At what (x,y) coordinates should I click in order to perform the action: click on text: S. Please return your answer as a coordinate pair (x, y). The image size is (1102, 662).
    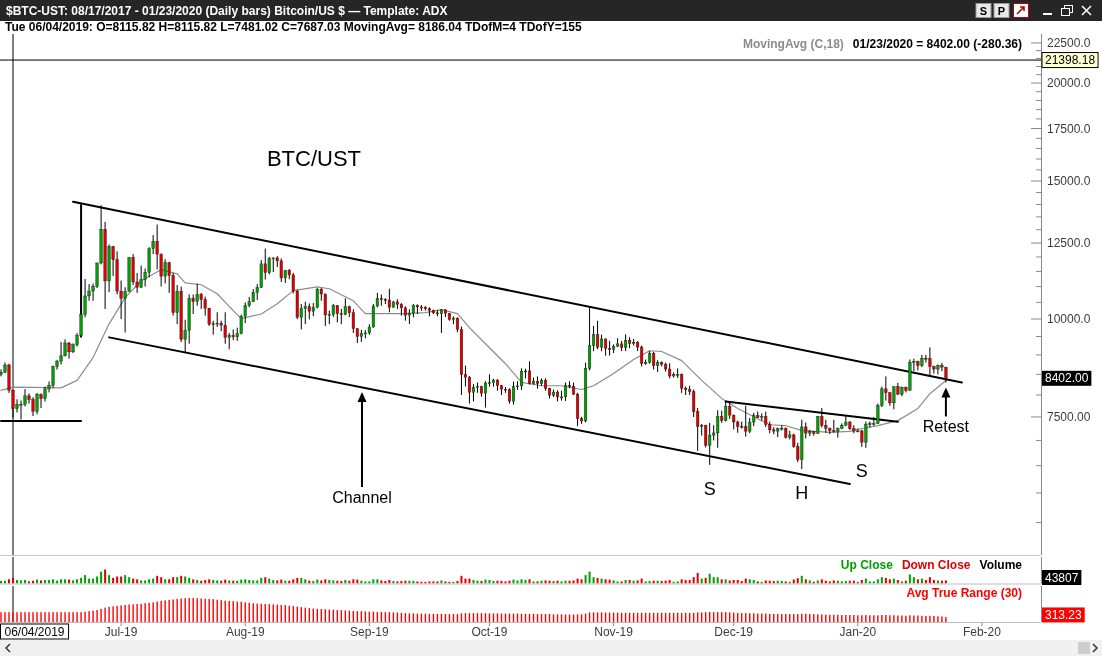
    Looking at the image, I should click on (983, 10).